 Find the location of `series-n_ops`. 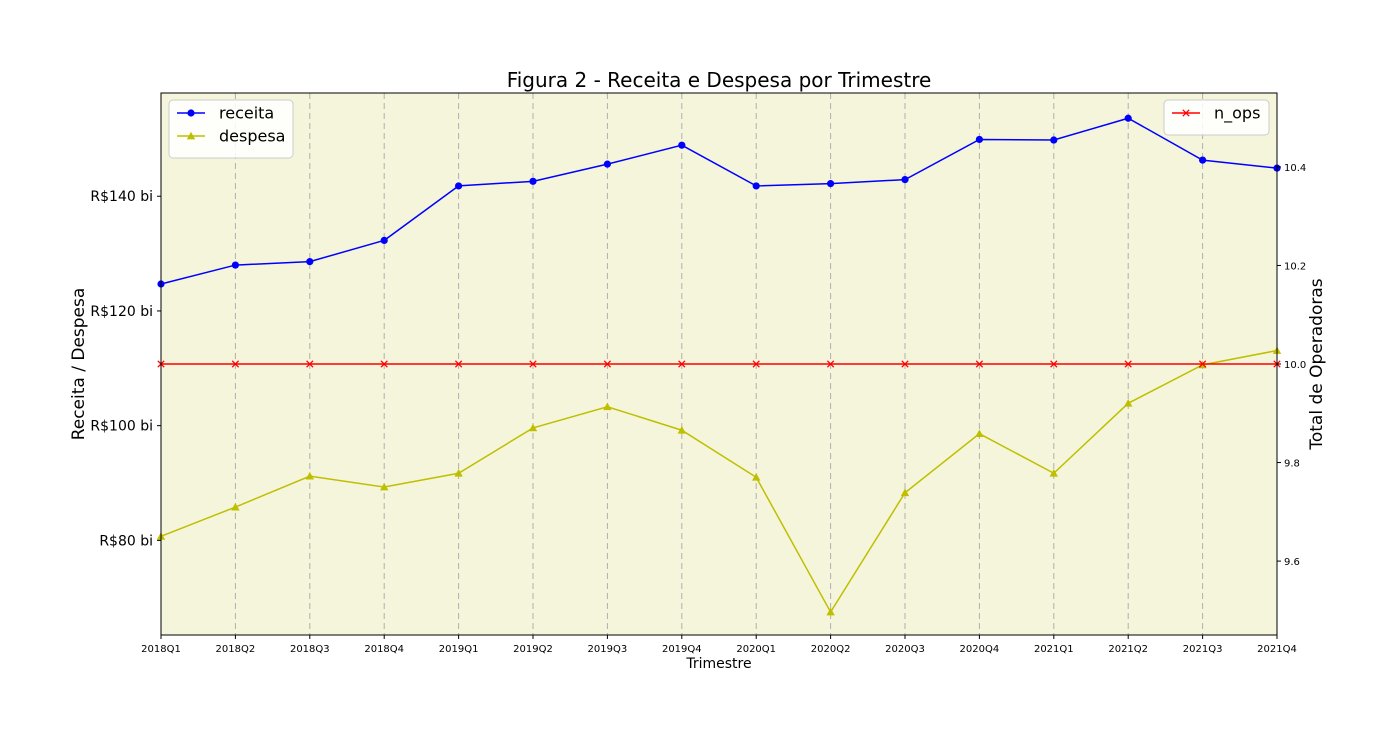

series-n_ops is located at coordinates (719, 364).